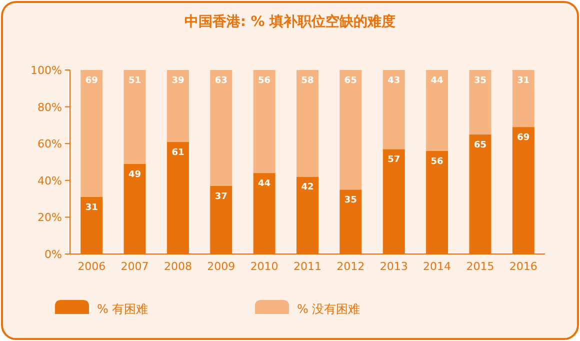 This screenshot has height=341, width=580. Describe the element at coordinates (134, 266) in the screenshot. I see `x-tick-label: 2007` at that location.